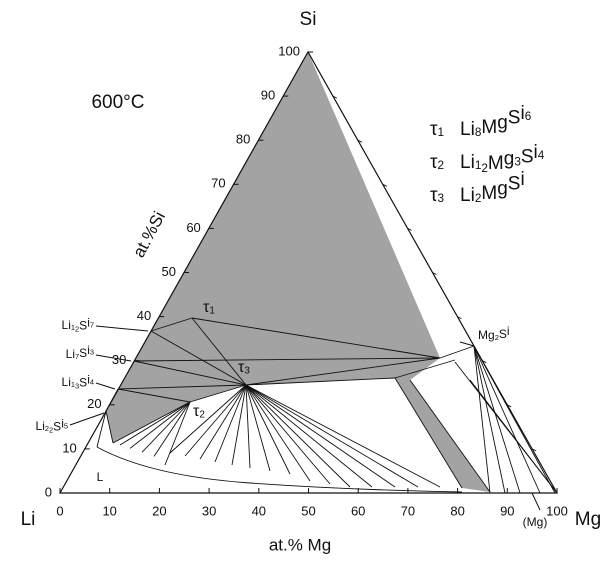  What do you see at coordinates (308, 510) in the screenshot?
I see `x-tick-label: 50` at bounding box center [308, 510].